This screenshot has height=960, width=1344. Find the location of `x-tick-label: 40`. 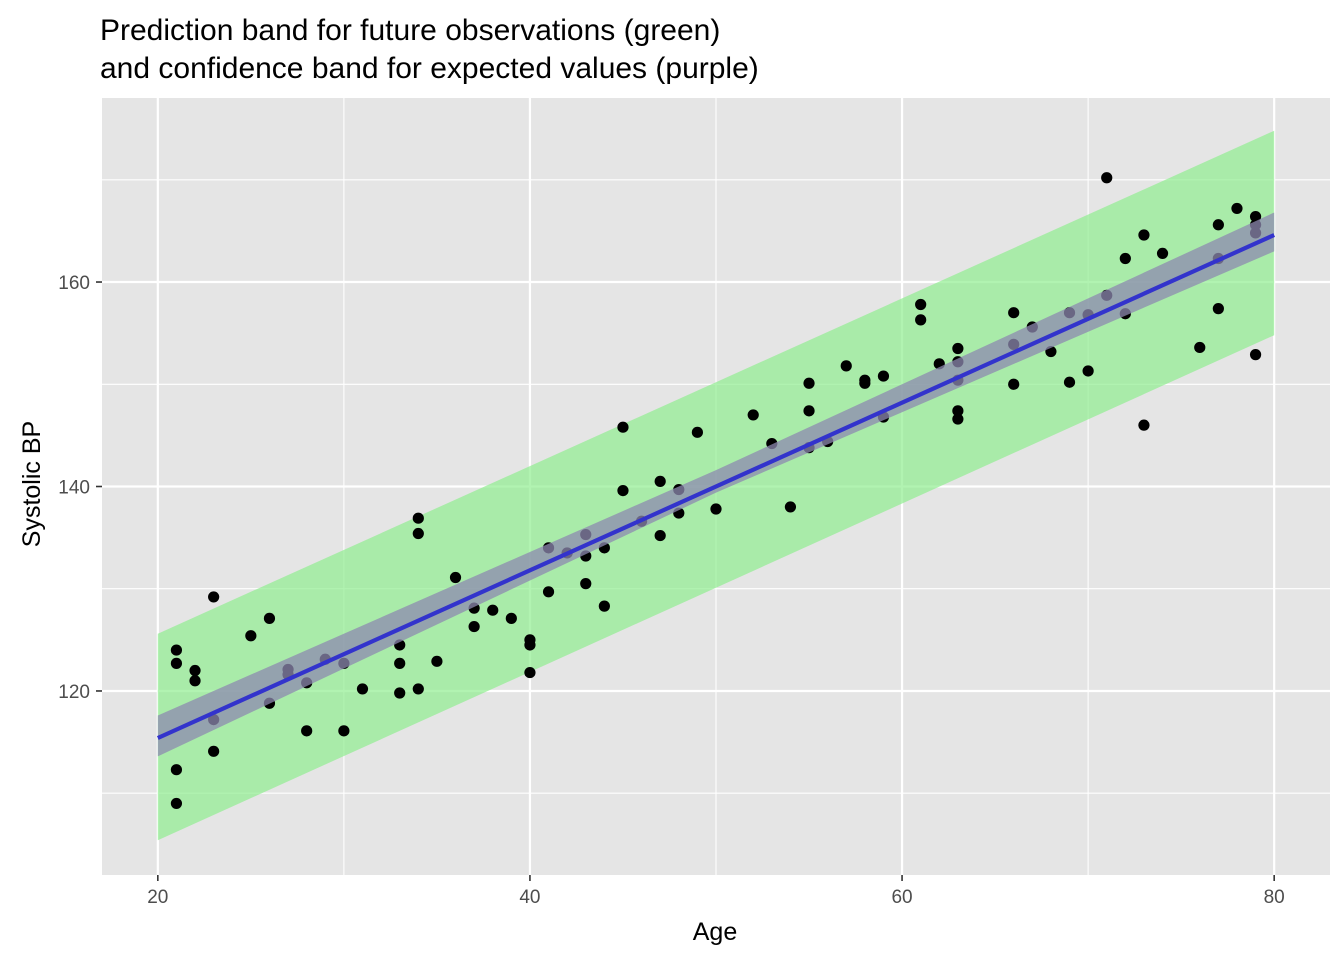

x-tick-label: 40 is located at coordinates (529, 897).